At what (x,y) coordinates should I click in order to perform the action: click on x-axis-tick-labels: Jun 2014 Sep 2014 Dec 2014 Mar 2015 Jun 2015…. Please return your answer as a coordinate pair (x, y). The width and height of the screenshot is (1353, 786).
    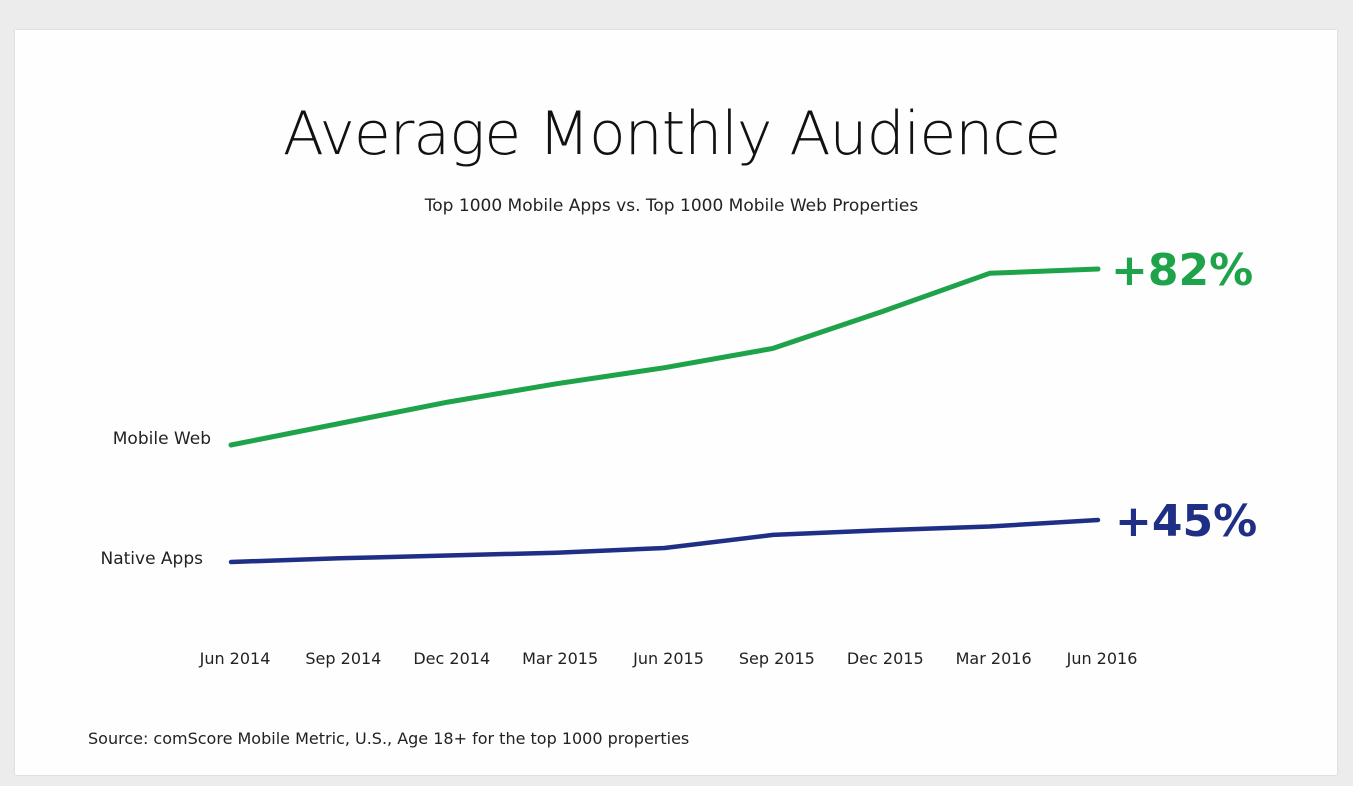
    Looking at the image, I should click on (668, 658).